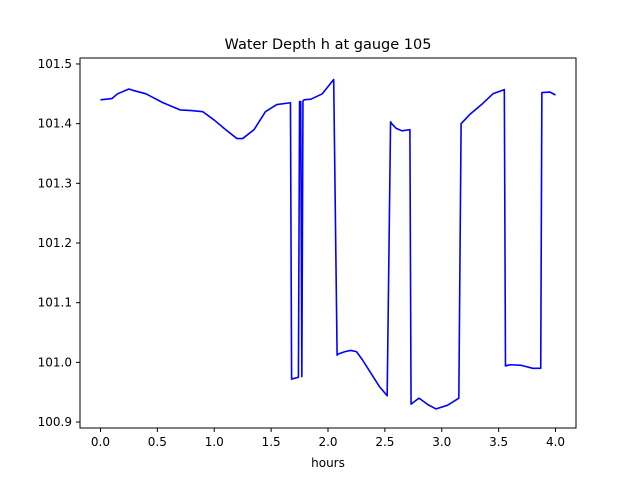 The width and height of the screenshot is (640, 480). What do you see at coordinates (55, 422) in the screenshot?
I see `y-tick-label: 100.9` at bounding box center [55, 422].